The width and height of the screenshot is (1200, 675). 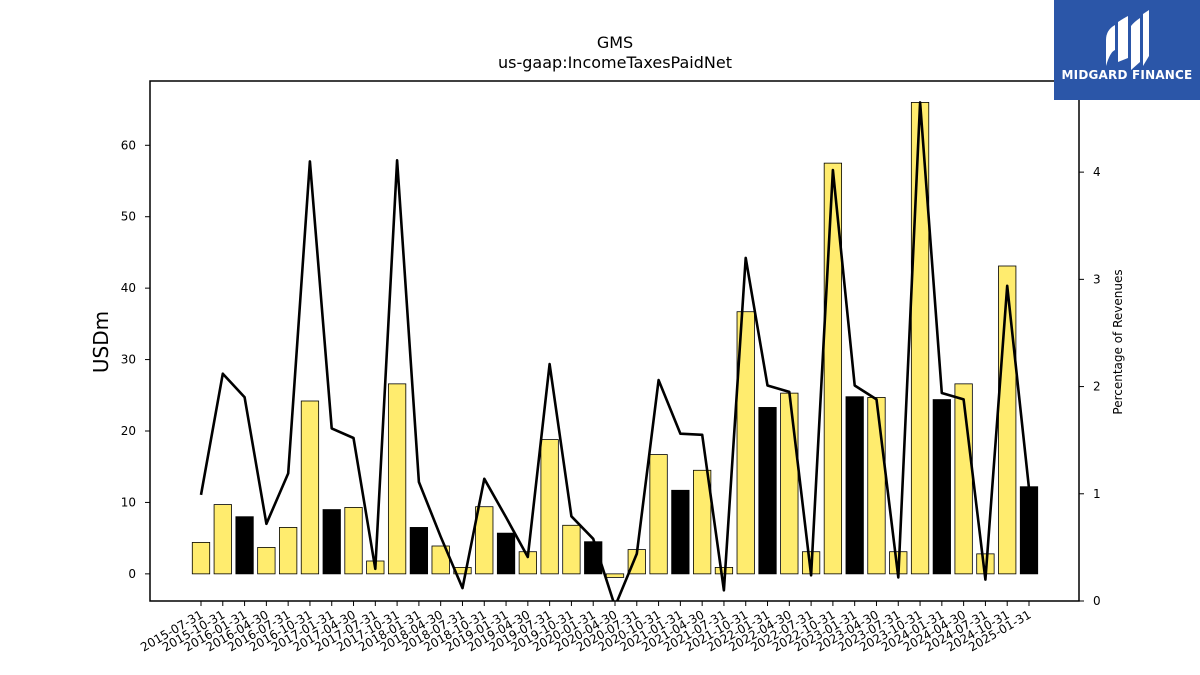 What do you see at coordinates (1097, 601) in the screenshot?
I see `y-tick-label-right-0: 0` at bounding box center [1097, 601].